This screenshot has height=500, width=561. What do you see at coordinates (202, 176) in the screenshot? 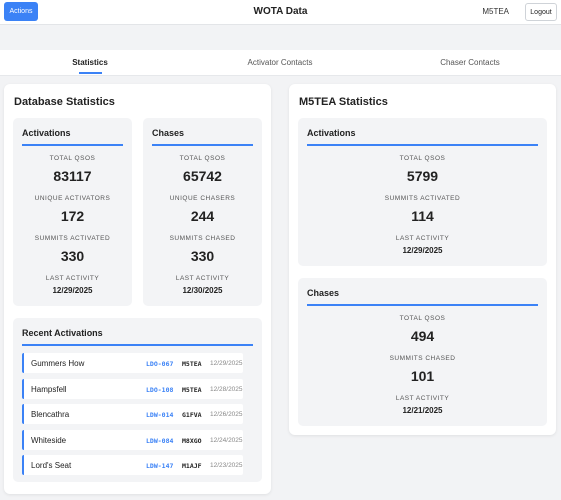
I see `total-qsos-value: 65742` at bounding box center [202, 176].